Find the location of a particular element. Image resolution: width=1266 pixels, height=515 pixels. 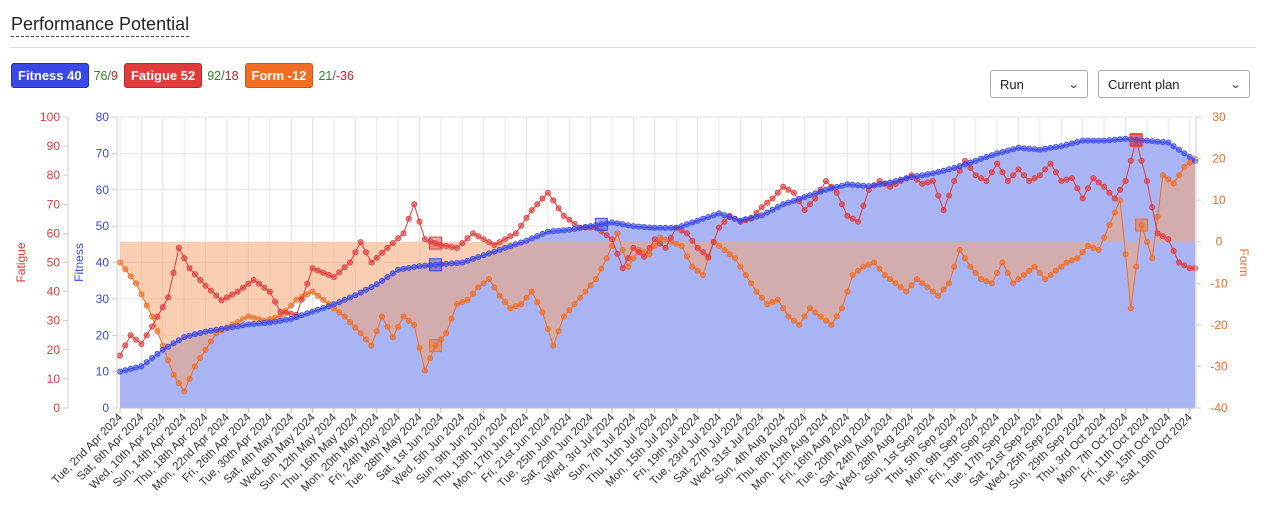

fatigue-badge: Fatigue 52 is located at coordinates (163, 75).